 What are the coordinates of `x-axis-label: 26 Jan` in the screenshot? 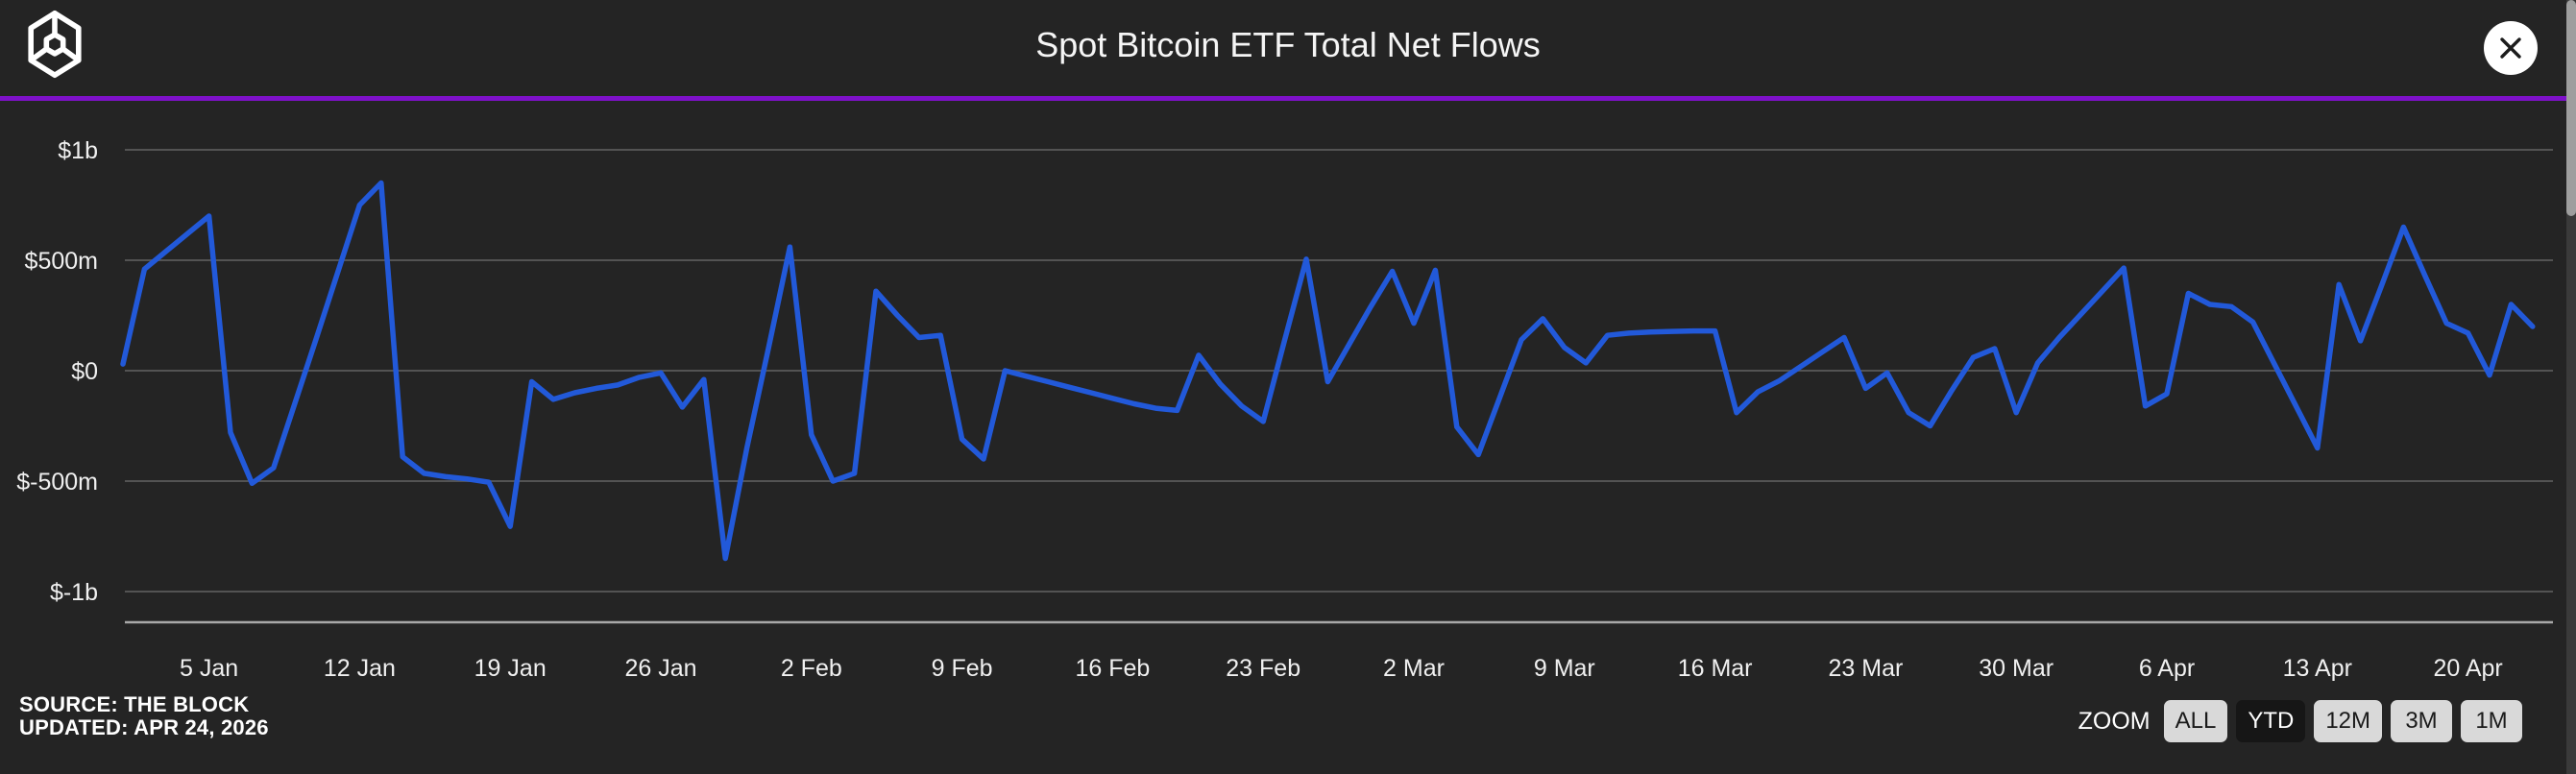 It's located at (660, 668).